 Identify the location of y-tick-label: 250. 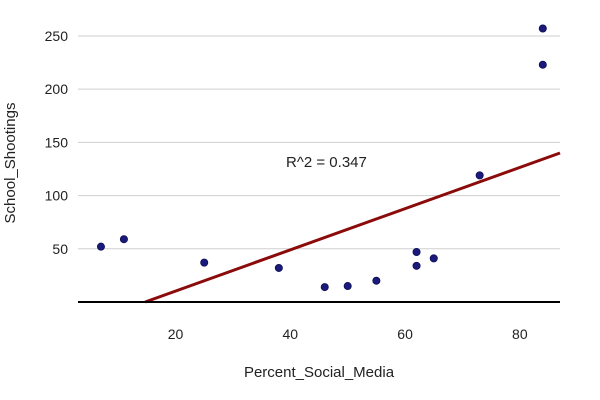
(57, 36).